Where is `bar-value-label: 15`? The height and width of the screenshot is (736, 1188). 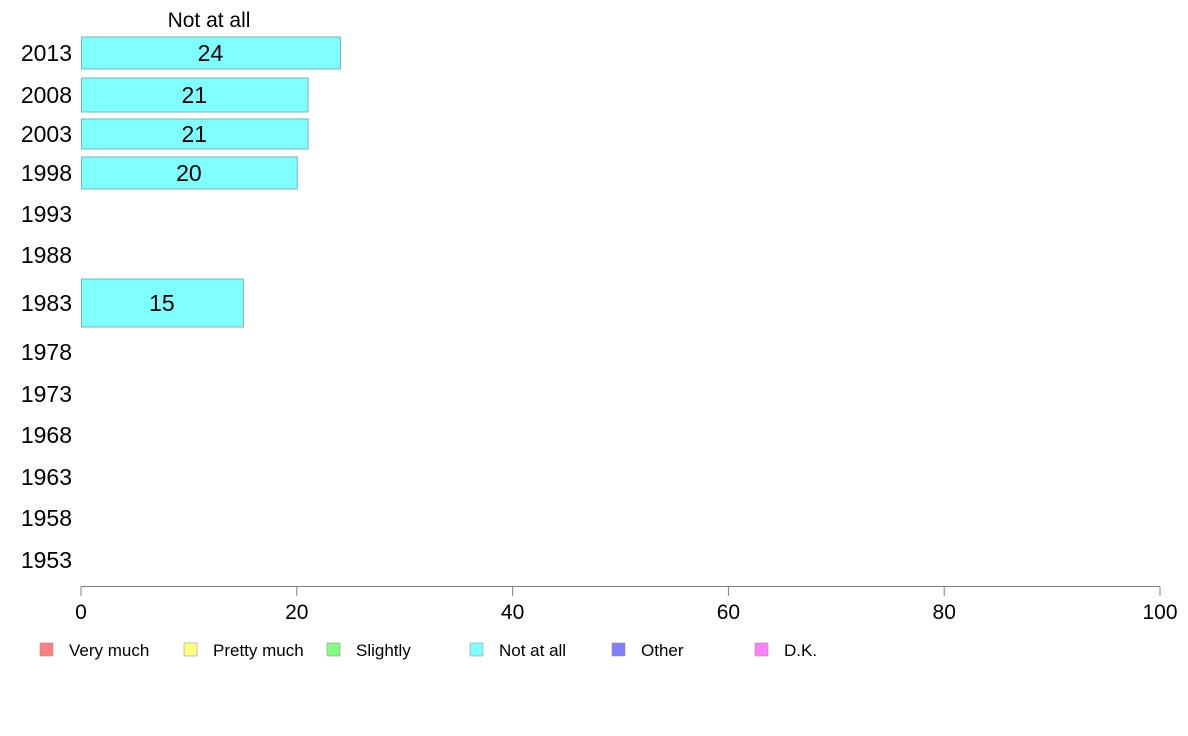 bar-value-label: 15 is located at coordinates (162, 303).